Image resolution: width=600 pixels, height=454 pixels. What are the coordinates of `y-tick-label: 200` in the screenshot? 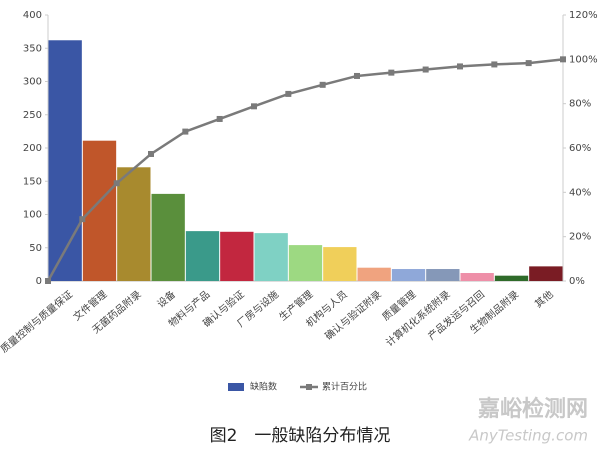 It's located at (32, 148).